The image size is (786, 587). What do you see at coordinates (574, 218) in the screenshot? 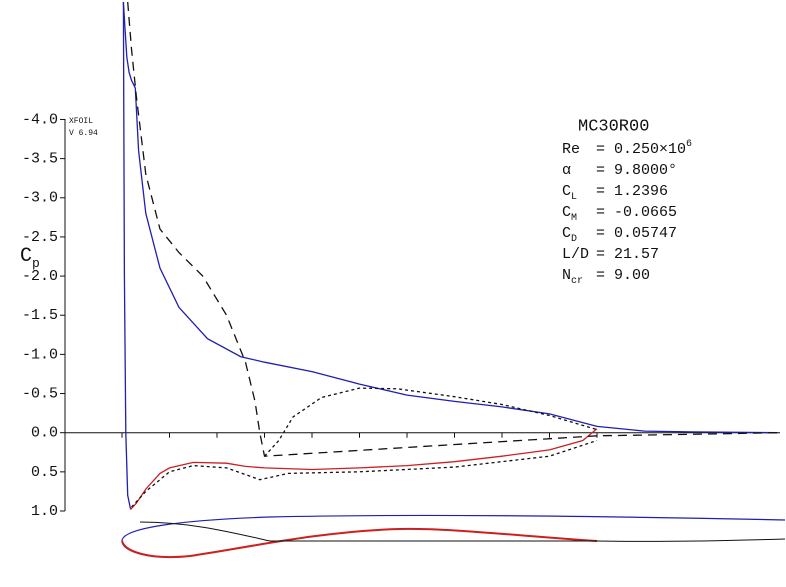
I see `param-sub: M` at bounding box center [574, 218].